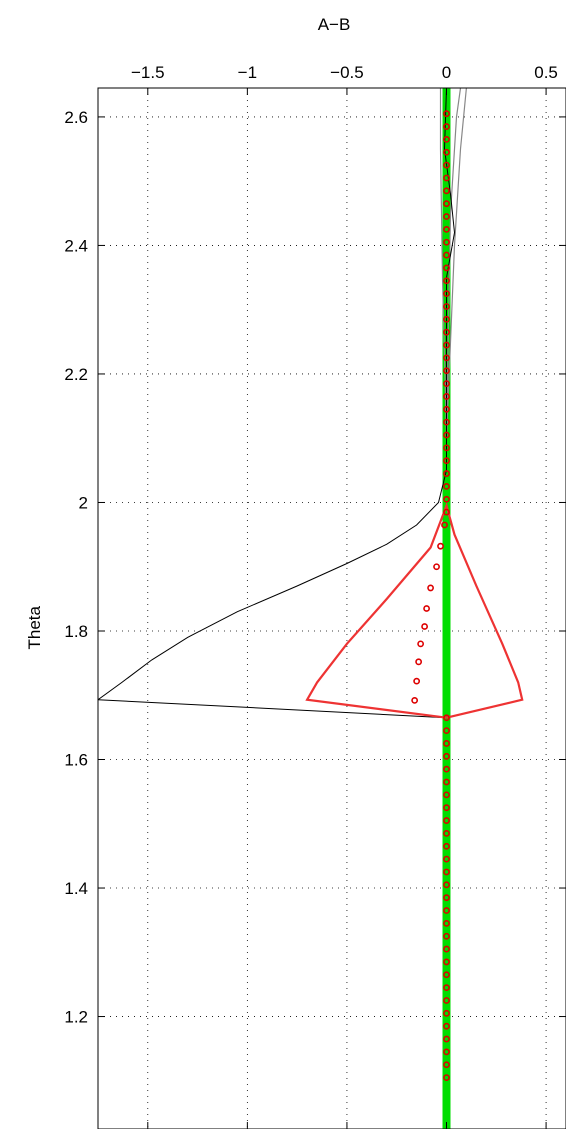 Image resolution: width=566 pixels, height=1129 pixels. What do you see at coordinates (414, 610) in the screenshot?
I see `red-series-line` at bounding box center [414, 610].